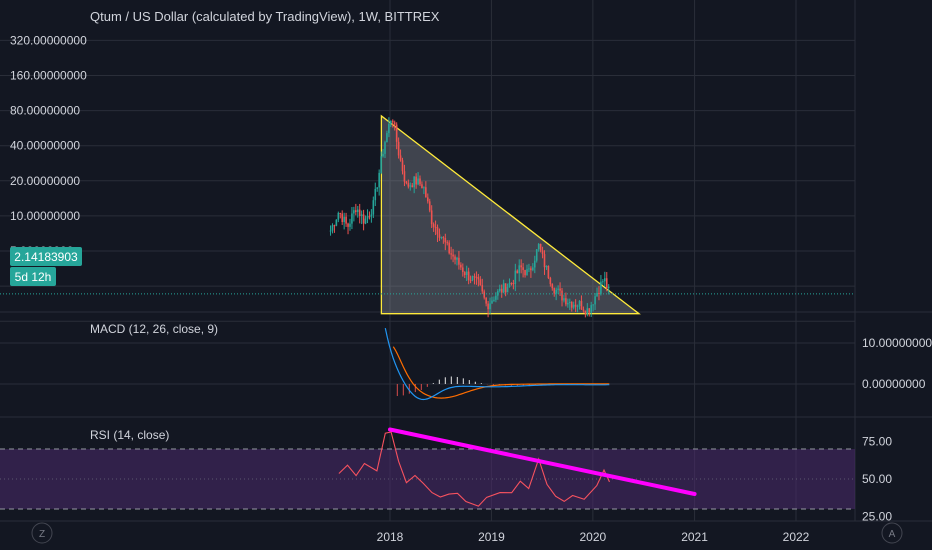 This screenshot has width=932, height=550. I want to click on countdown-badge: 5d 12h, so click(33, 276).